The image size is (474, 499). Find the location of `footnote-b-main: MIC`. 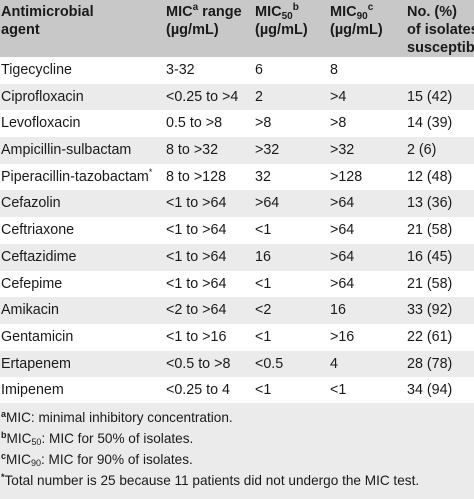

footnote-b-main: MIC is located at coordinates (19, 438).